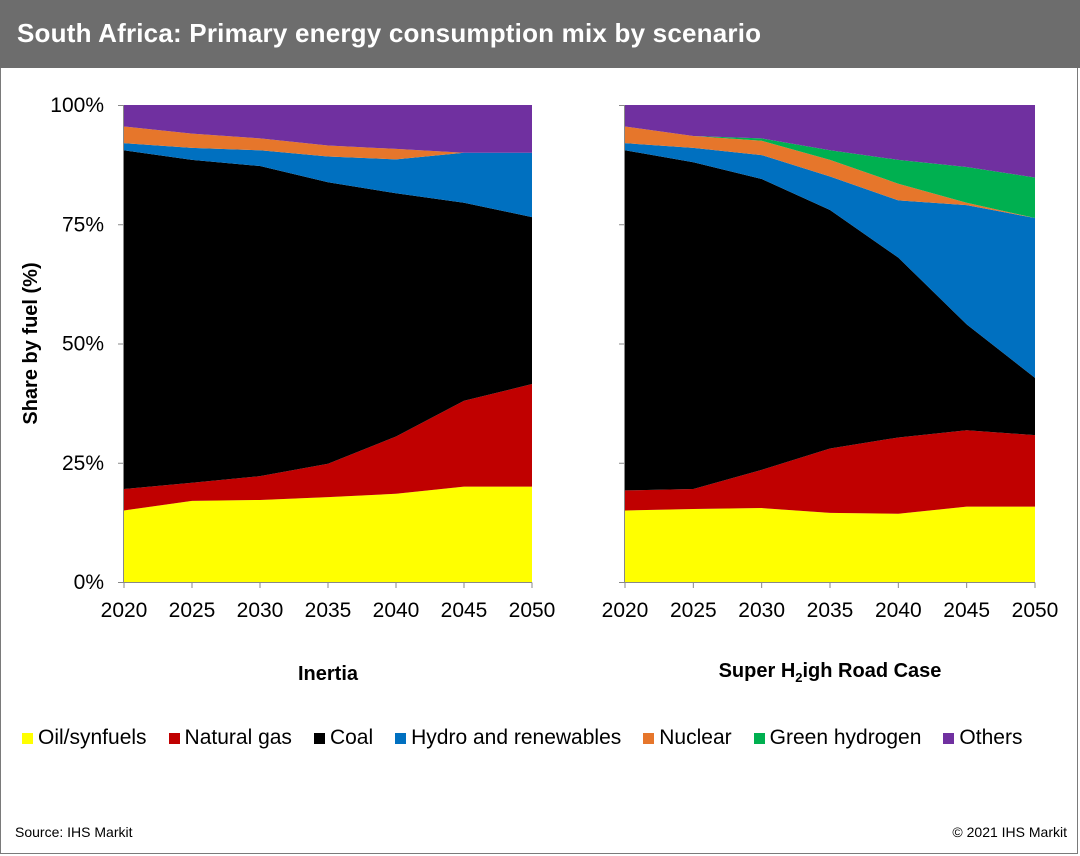  Describe the element at coordinates (845, 737) in the screenshot. I see `legend-label: Green hydrogen` at that location.